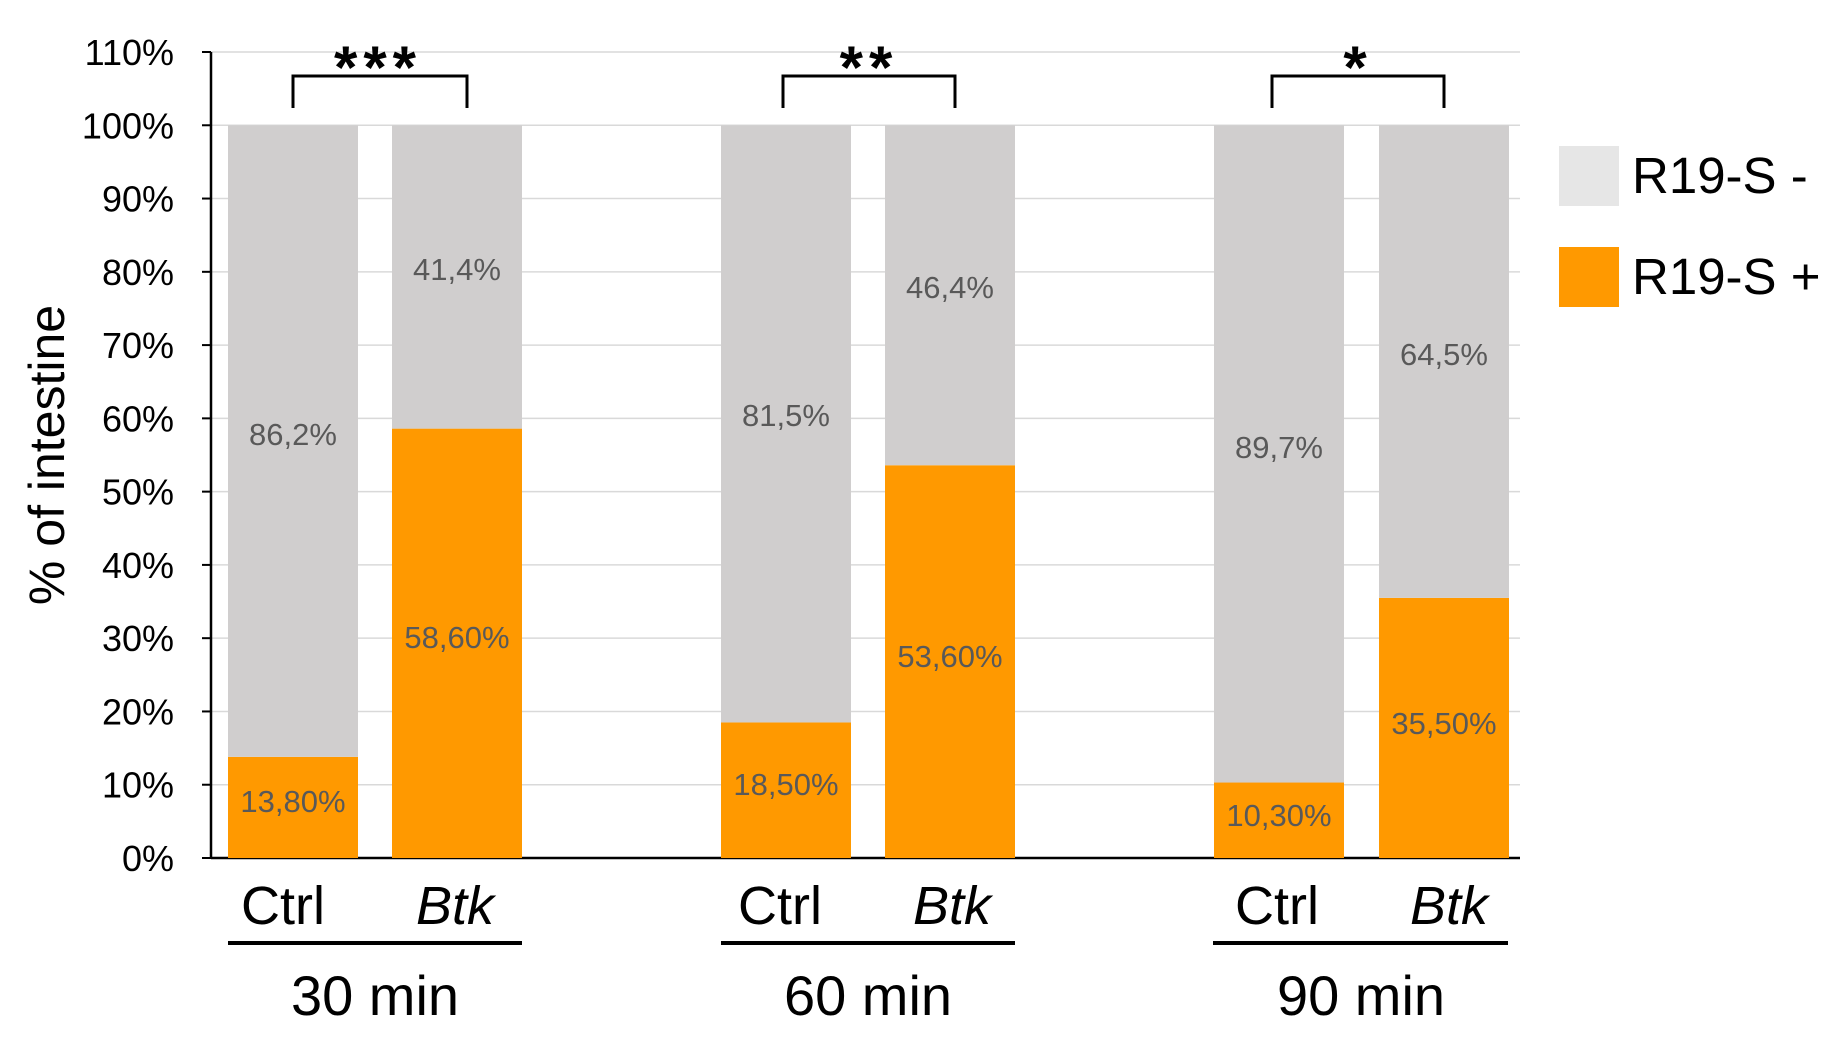 This screenshot has width=1848, height=1038. Describe the element at coordinates (128, 125) in the screenshot. I see `y-tick-label: 100%` at that location.